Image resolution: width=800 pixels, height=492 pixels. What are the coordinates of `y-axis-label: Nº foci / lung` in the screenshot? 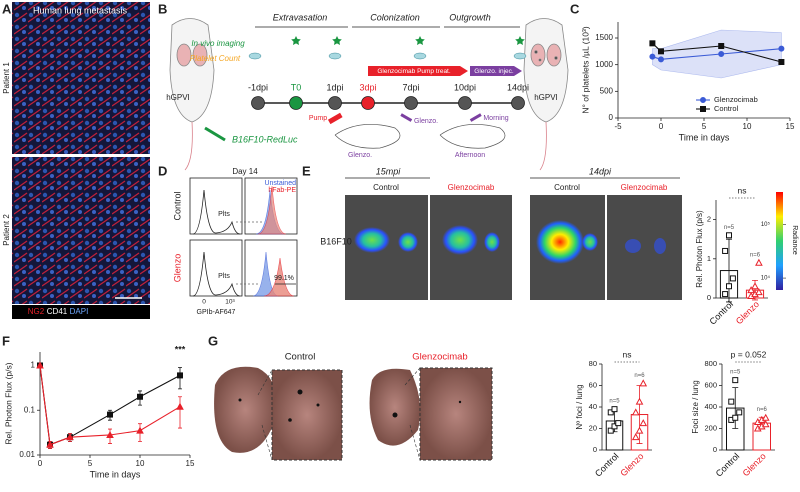 It's located at (579, 406).